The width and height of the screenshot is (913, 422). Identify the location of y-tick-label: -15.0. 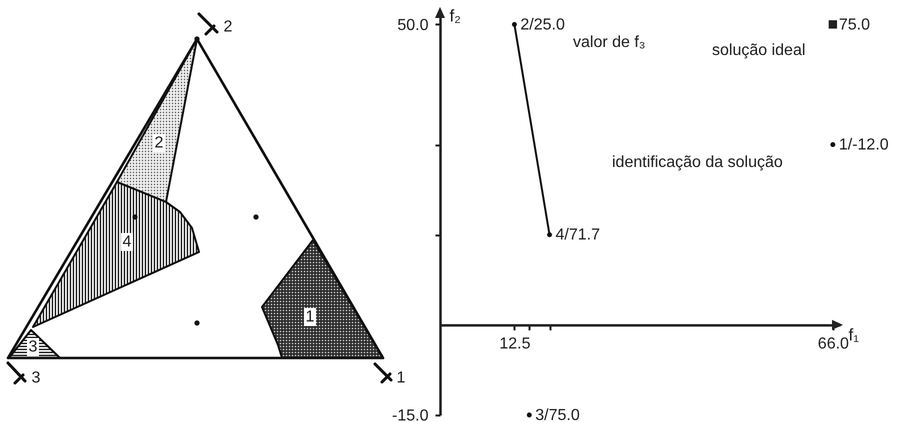
(410, 415).